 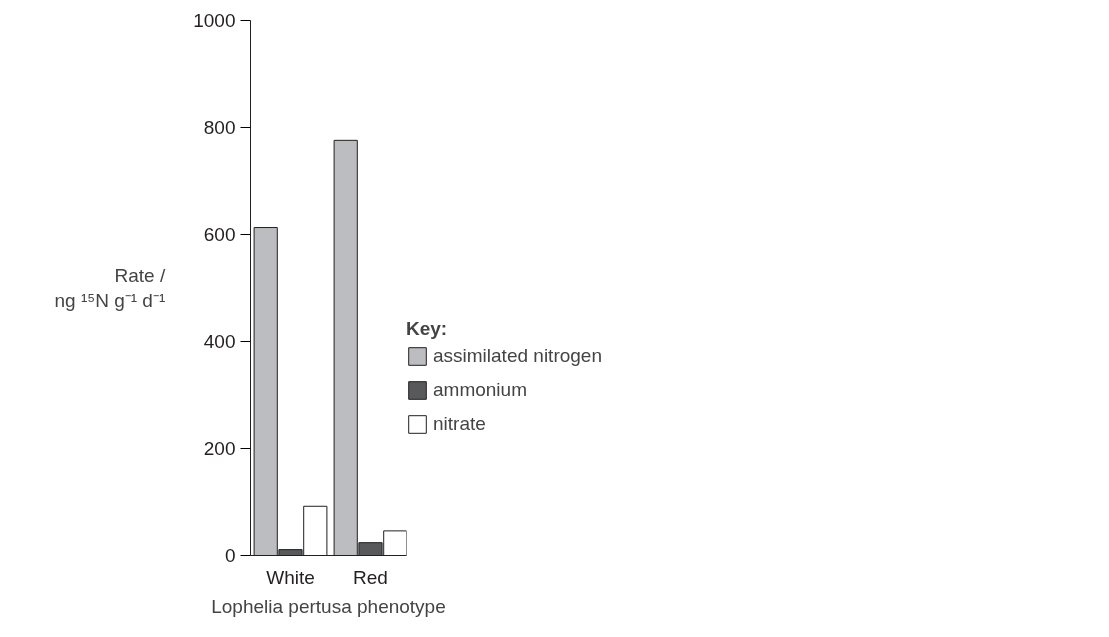 I want to click on legend-title: Key:, so click(x=427, y=329).